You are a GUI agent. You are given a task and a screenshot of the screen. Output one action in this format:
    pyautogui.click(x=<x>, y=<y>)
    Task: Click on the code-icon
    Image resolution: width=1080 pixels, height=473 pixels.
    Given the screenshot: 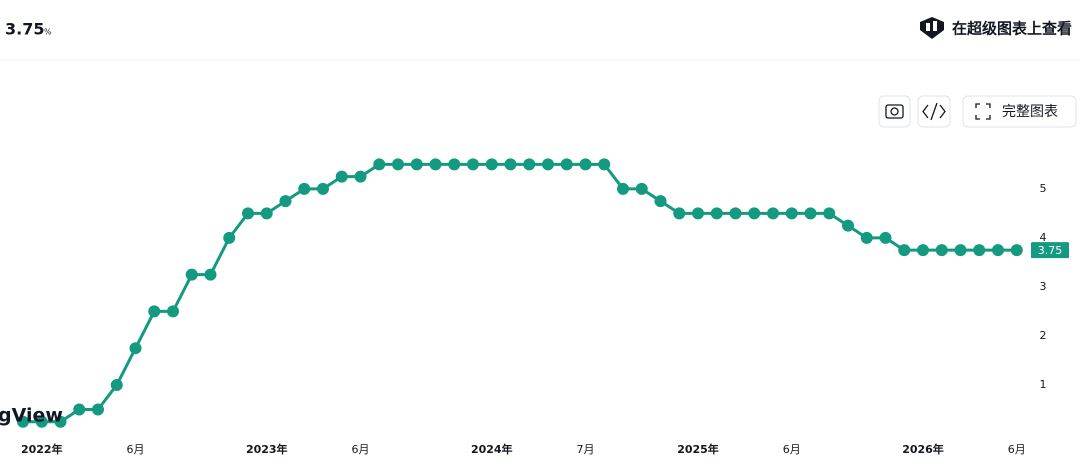 What is the action you would take?
    pyautogui.click(x=934, y=111)
    